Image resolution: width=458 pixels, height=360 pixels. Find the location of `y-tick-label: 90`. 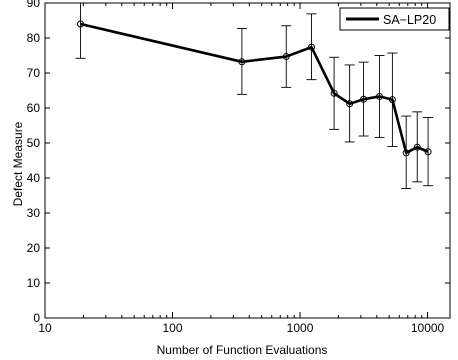

y-tick-label: 90 is located at coordinates (34, 5).